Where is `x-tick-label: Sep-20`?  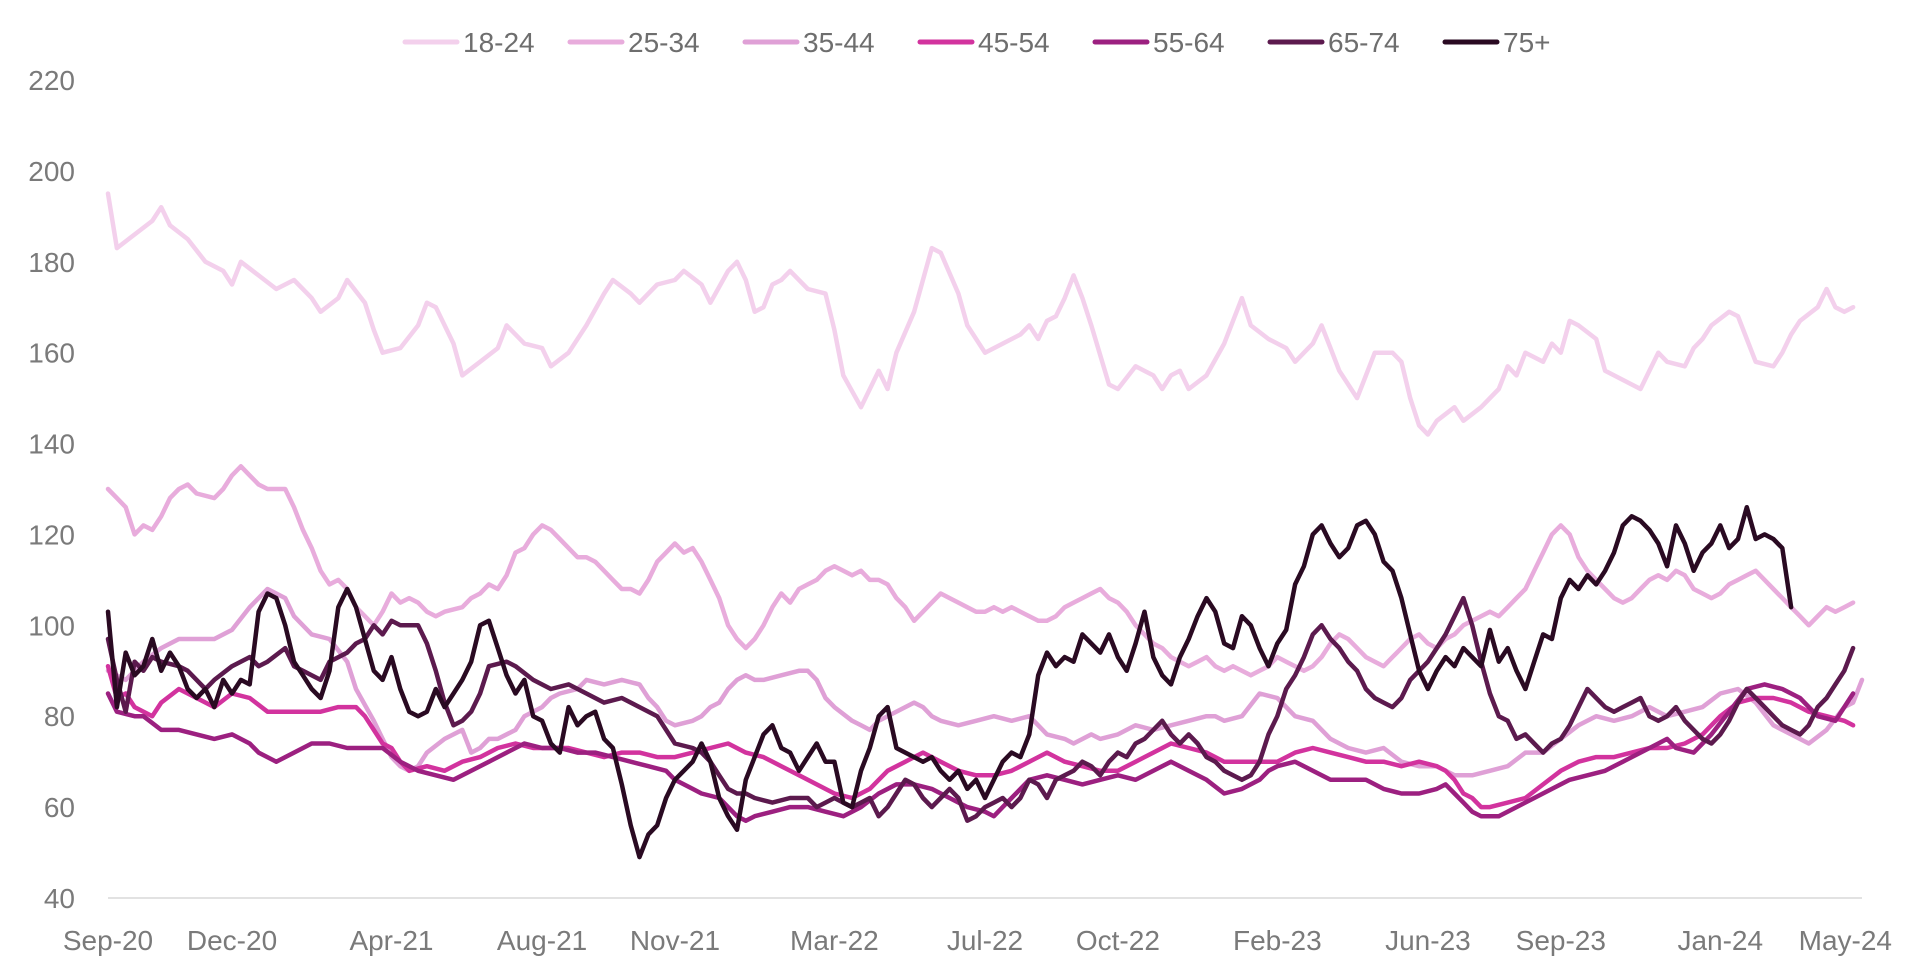
x-tick-label: Sep-20 is located at coordinates (108, 940).